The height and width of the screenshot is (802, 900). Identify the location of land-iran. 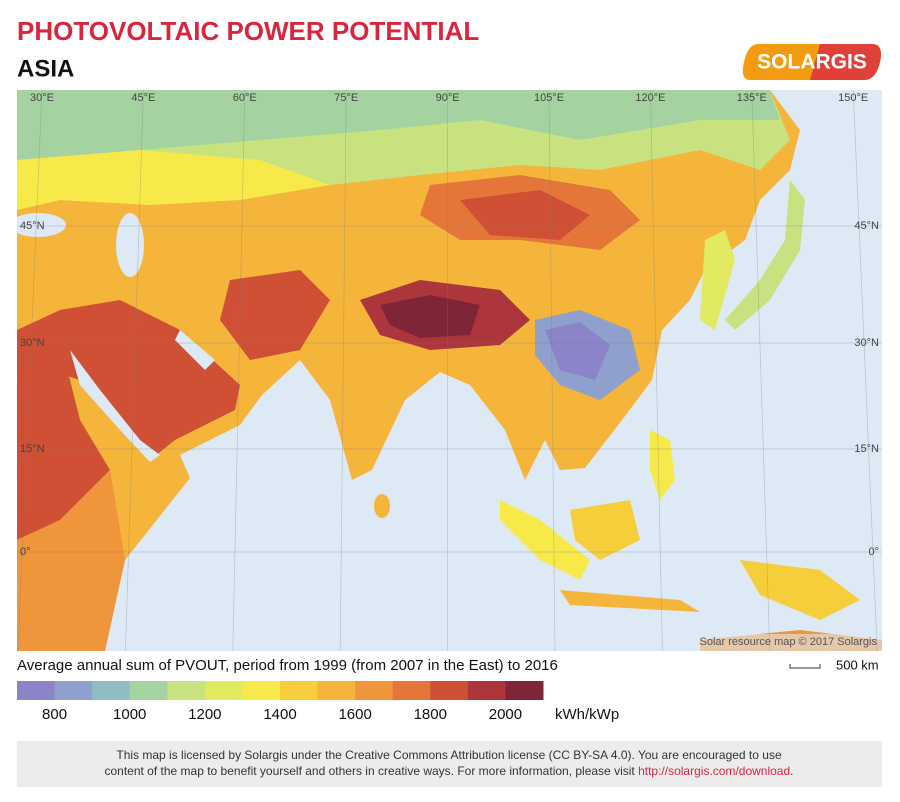
(275, 315).